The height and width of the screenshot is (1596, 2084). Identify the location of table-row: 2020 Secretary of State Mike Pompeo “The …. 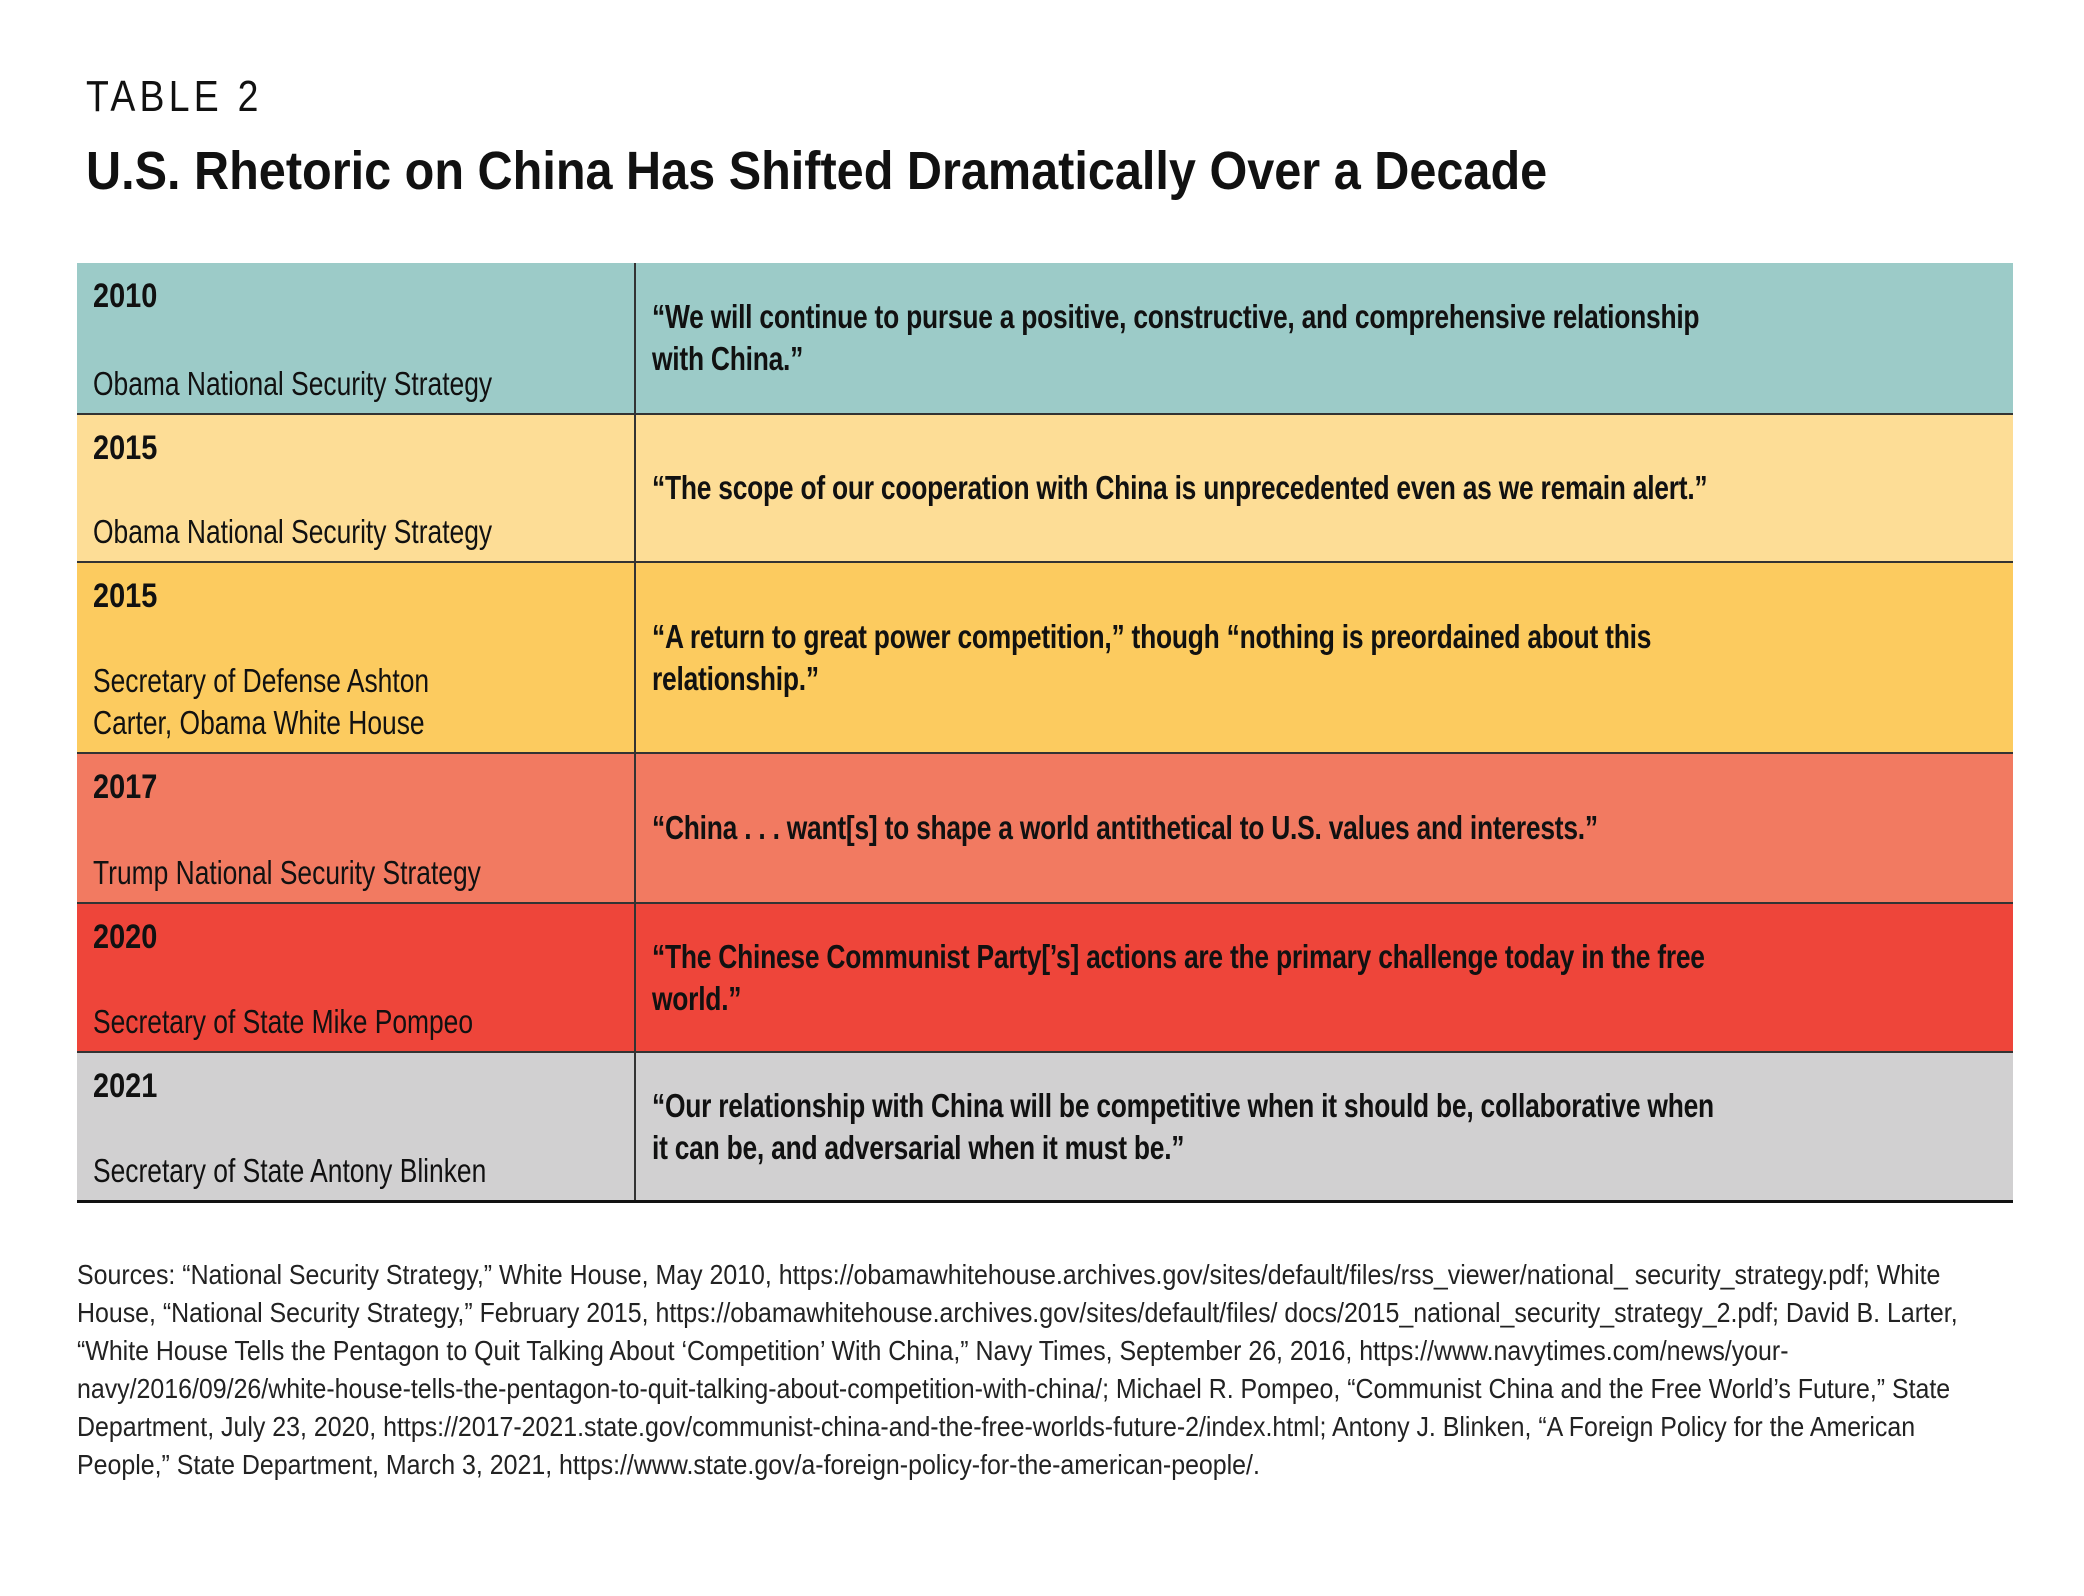
(1045, 976).